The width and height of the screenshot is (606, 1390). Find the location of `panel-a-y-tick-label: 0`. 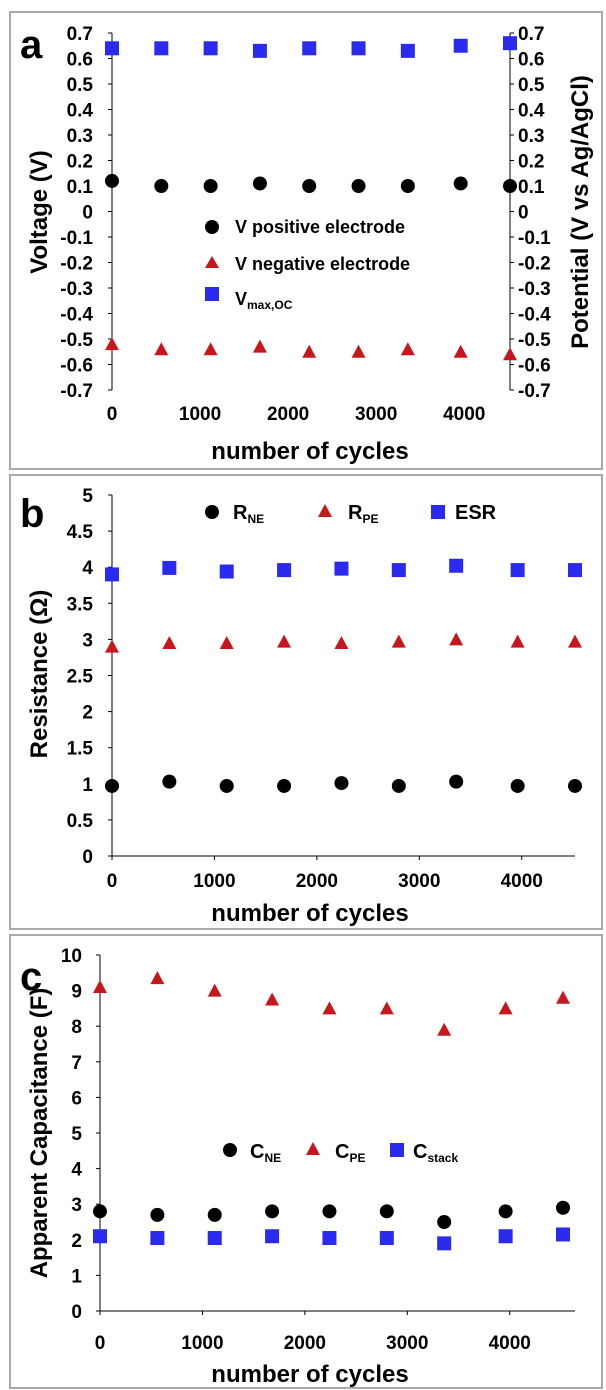

panel-a-y-tick-label: 0 is located at coordinates (87, 213).